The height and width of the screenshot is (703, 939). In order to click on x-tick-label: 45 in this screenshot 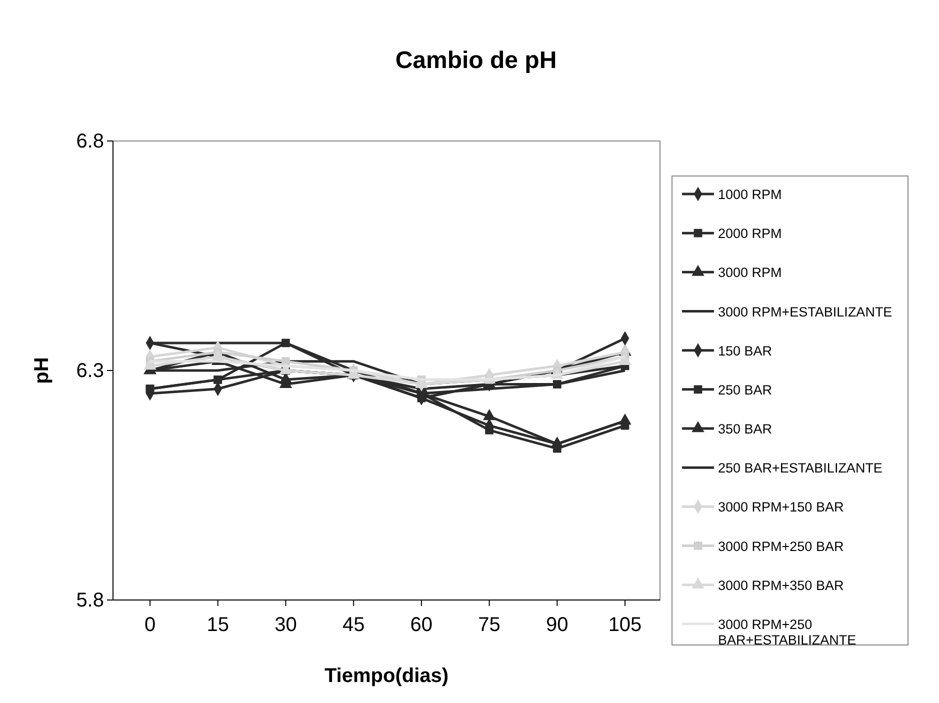, I will do `click(353, 625)`.